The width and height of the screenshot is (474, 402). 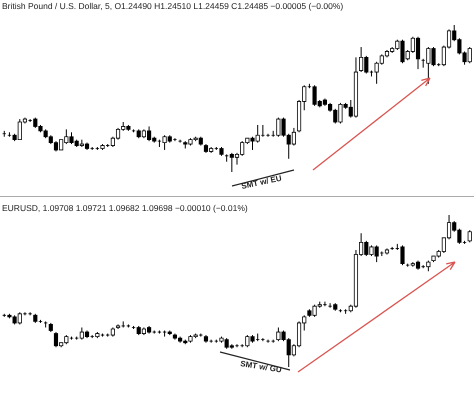 I want to click on chart-title: EURUSD, 1.09708 1.09721 1.09682 1.09698 −0.00010 (−0.01%), so click(x=125, y=208).